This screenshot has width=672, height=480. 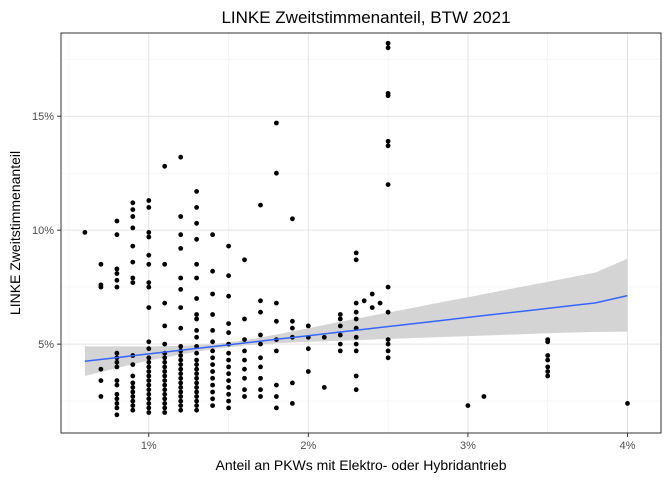 What do you see at coordinates (43, 231) in the screenshot?
I see `y-tick-label: 10%` at bounding box center [43, 231].